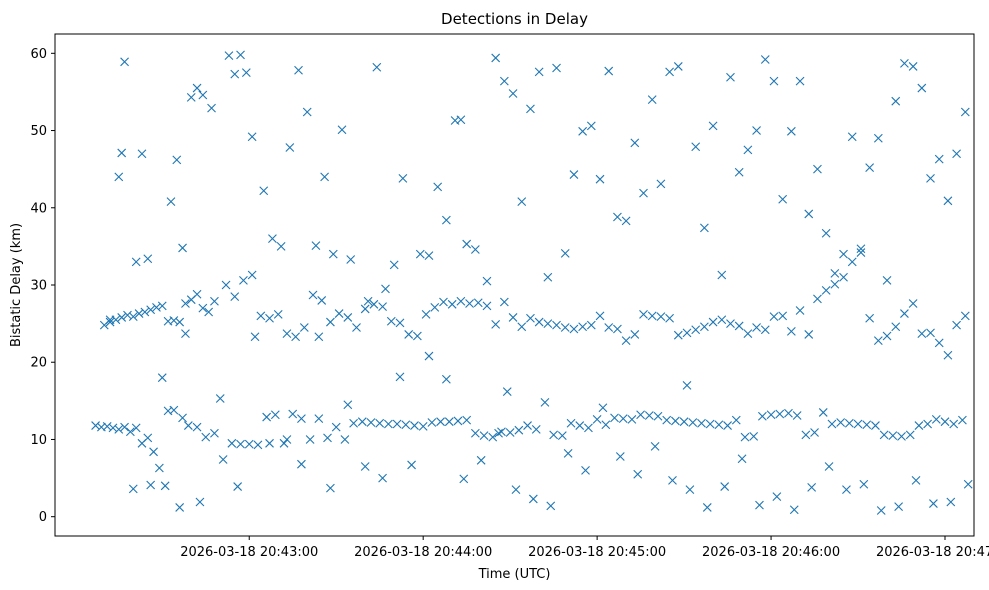 The height and width of the screenshot is (590, 989). Describe the element at coordinates (249, 552) in the screenshot. I see `x-tick-label: 2026-03-18 20:43:00` at that location.